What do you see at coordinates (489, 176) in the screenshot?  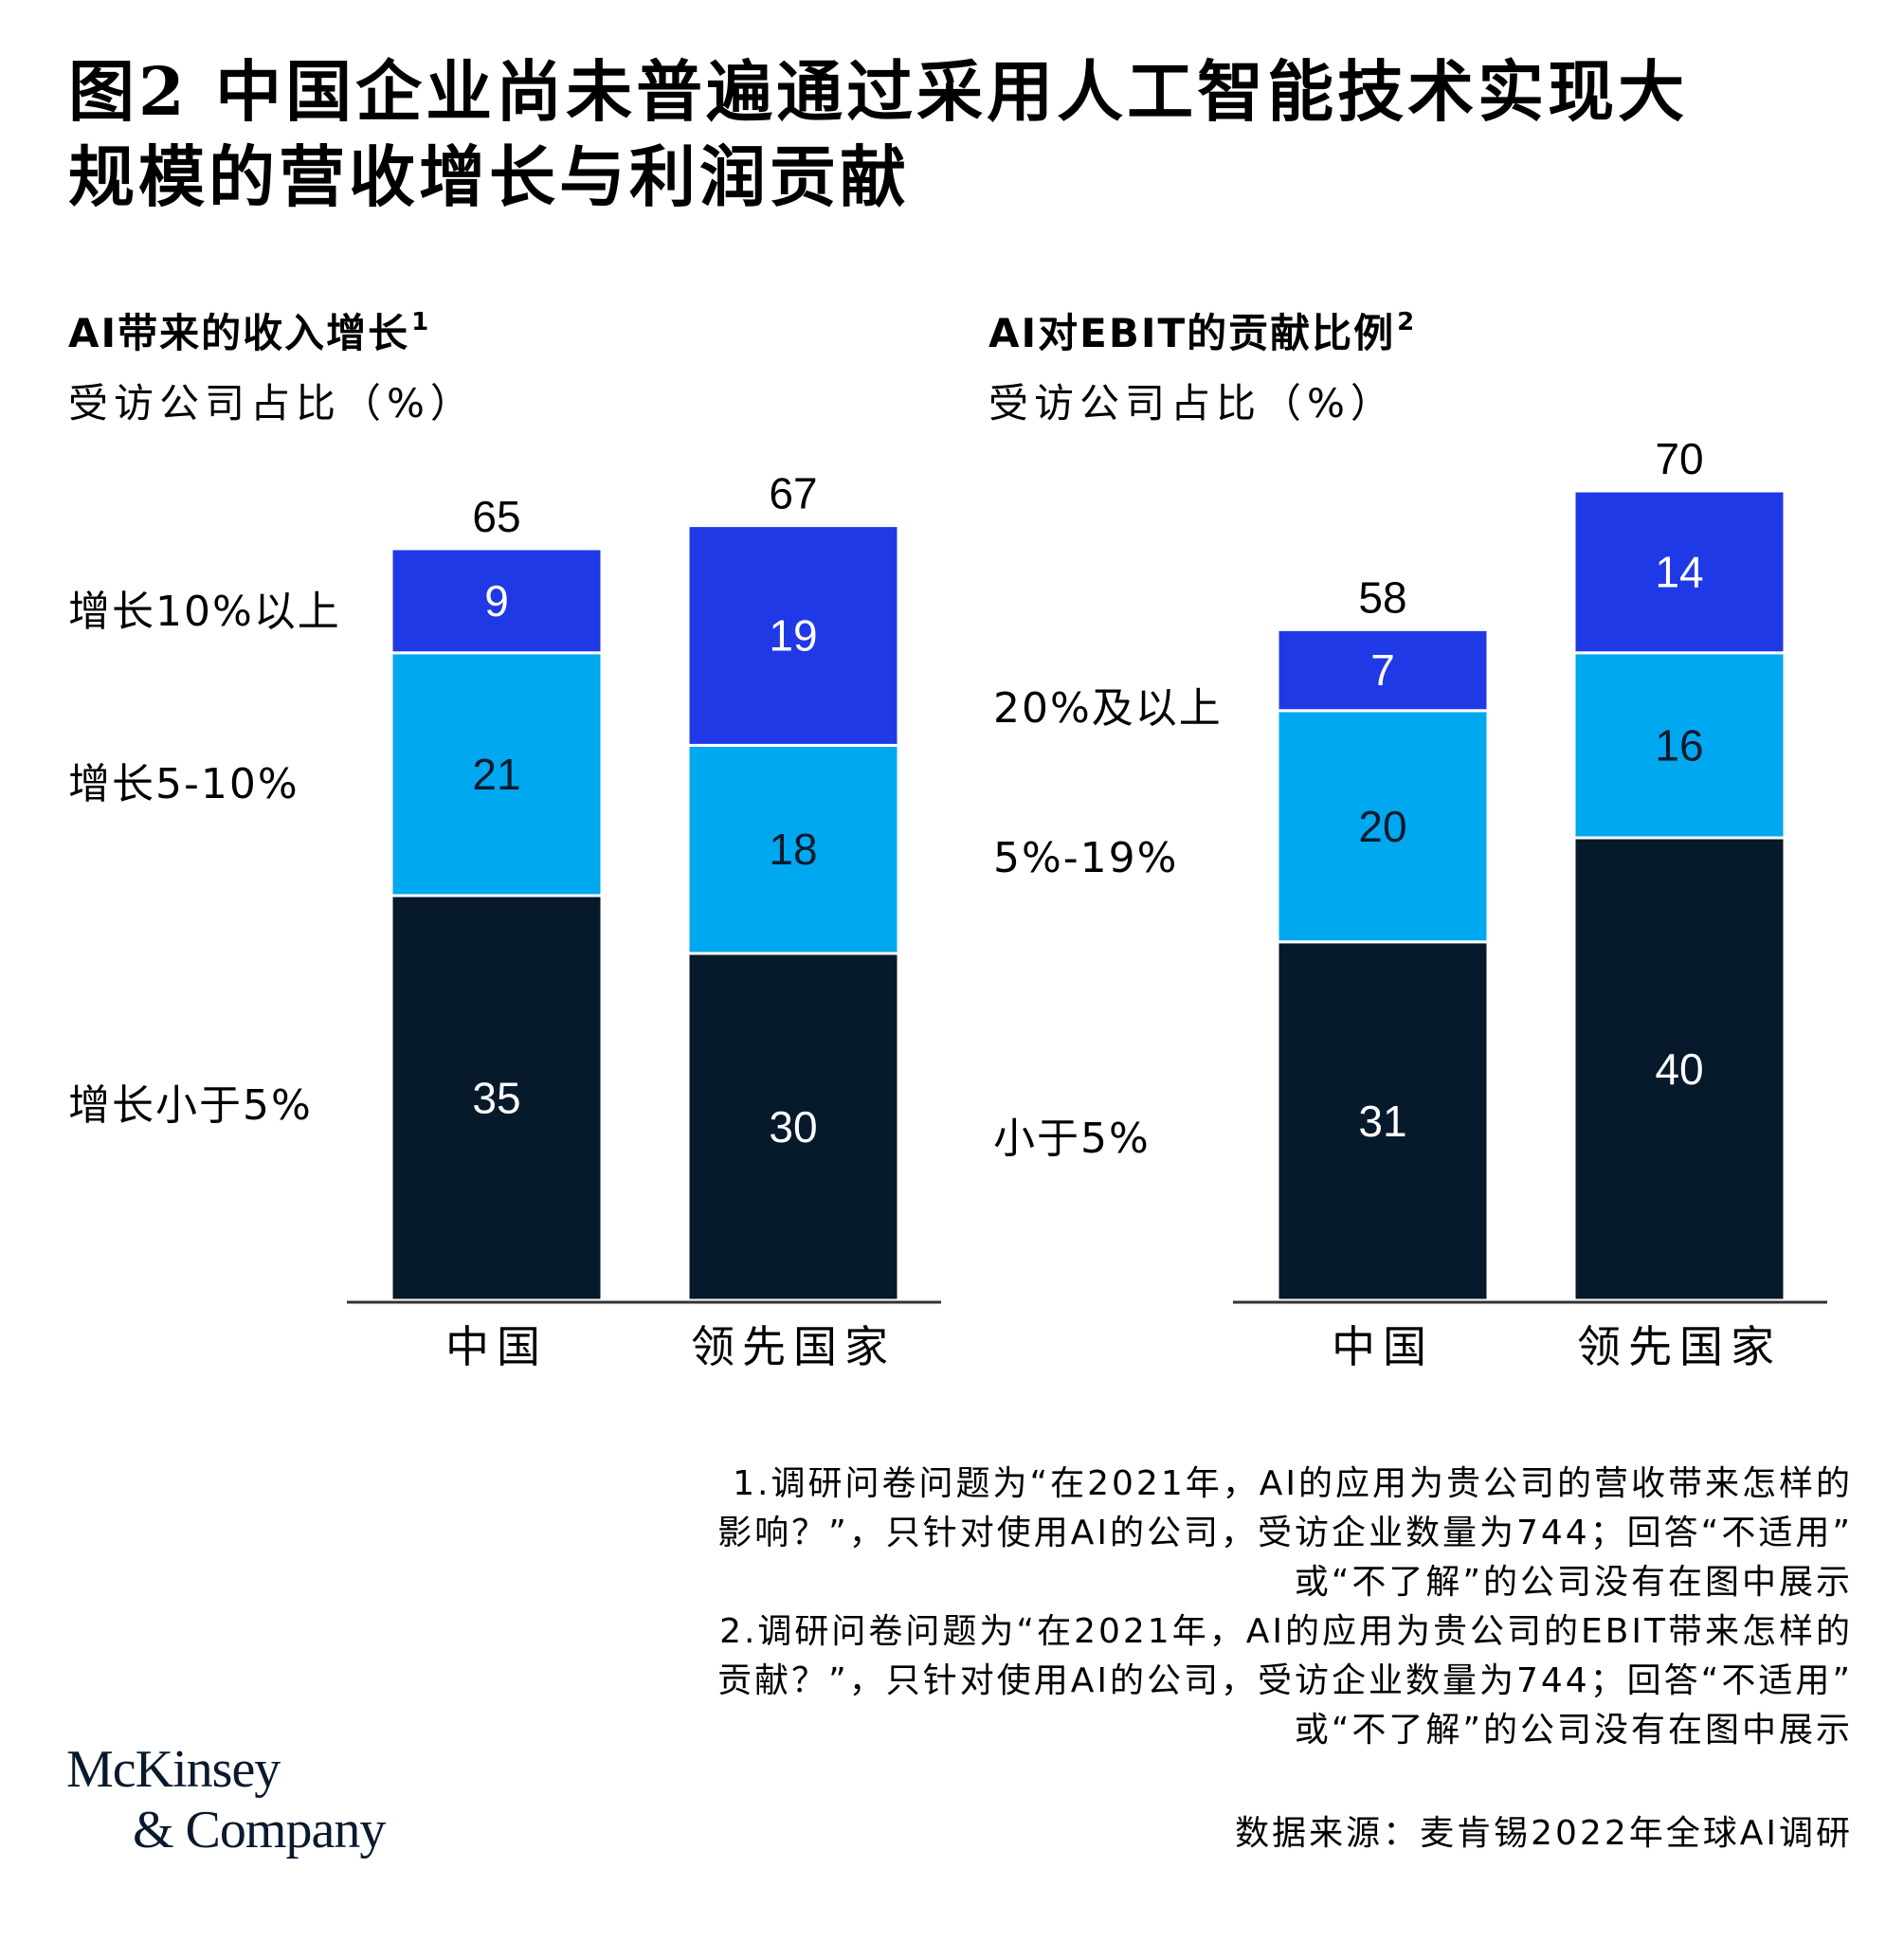 I see `title-line-2: 规模的营收增长与利润贡献` at bounding box center [489, 176].